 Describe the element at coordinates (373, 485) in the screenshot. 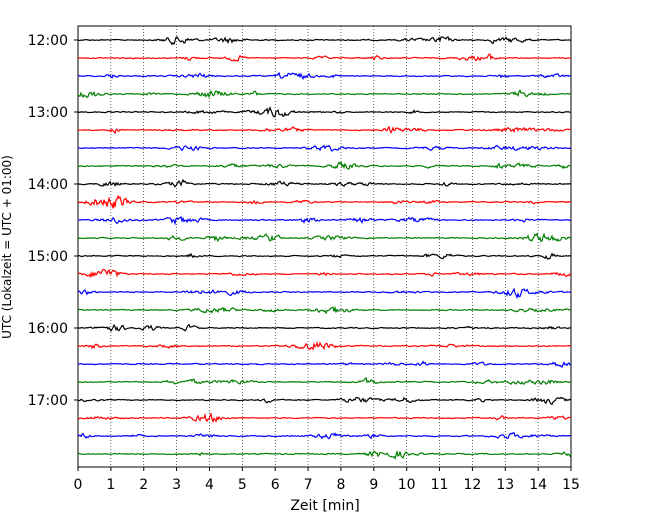

I see `x-tick-label: 9` at that location.